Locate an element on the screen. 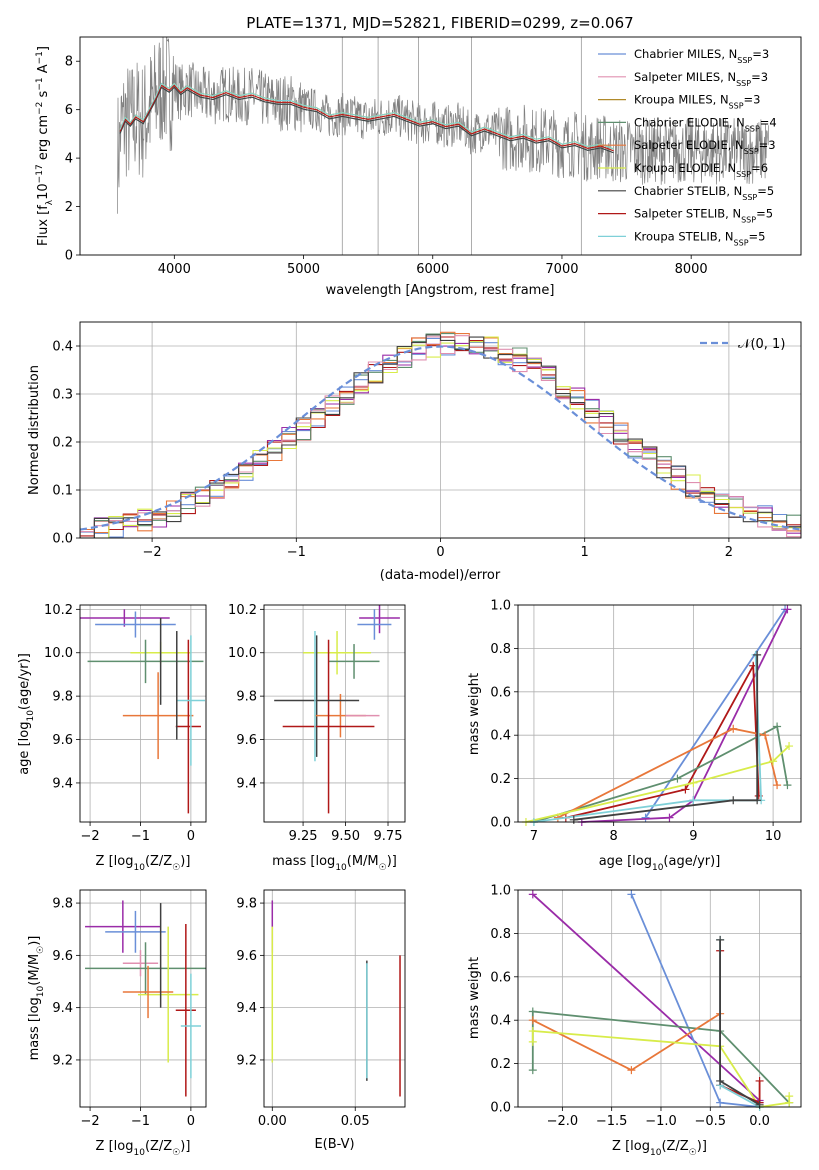  label-part: Z [log is located at coordinates (115, 1146).